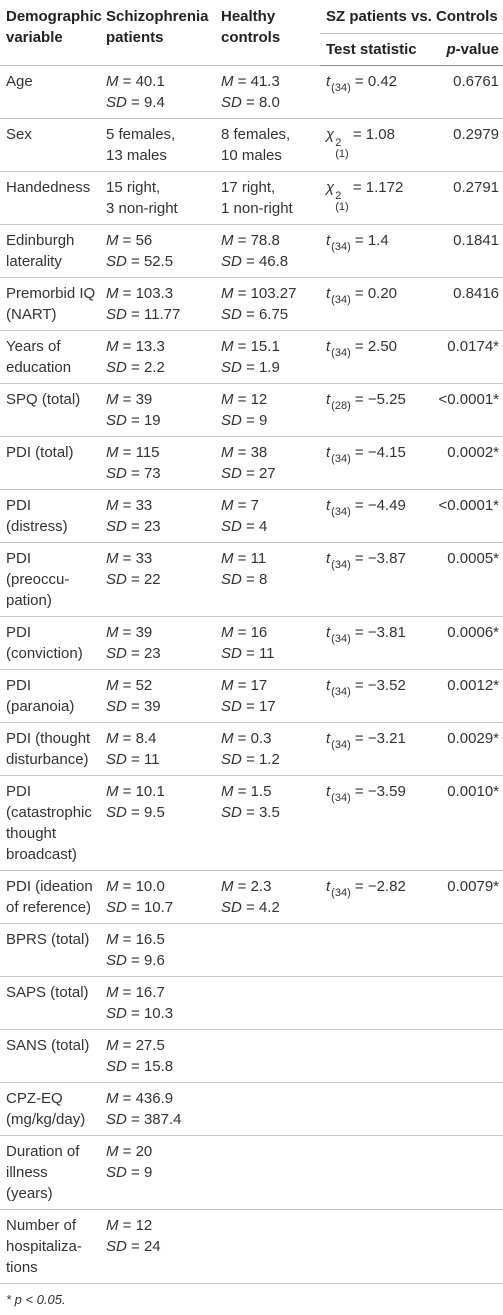 Image resolution: width=503 pixels, height=1315 pixels. Describe the element at coordinates (267, 92) in the screenshot. I see `hc-cell: M = 41.3 SD = 8.0` at that location.